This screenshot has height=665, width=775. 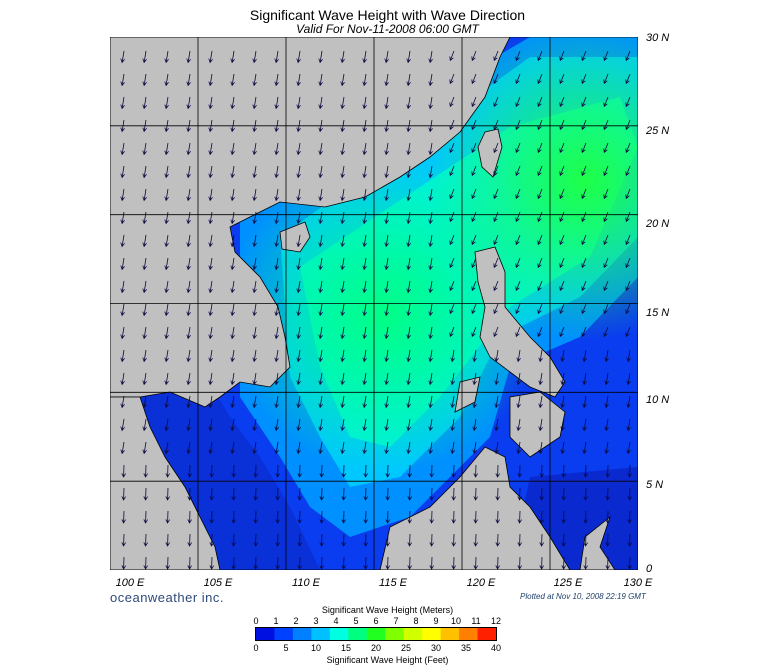 I want to click on oceanweather-brand: oceanweather inc., so click(x=167, y=597).